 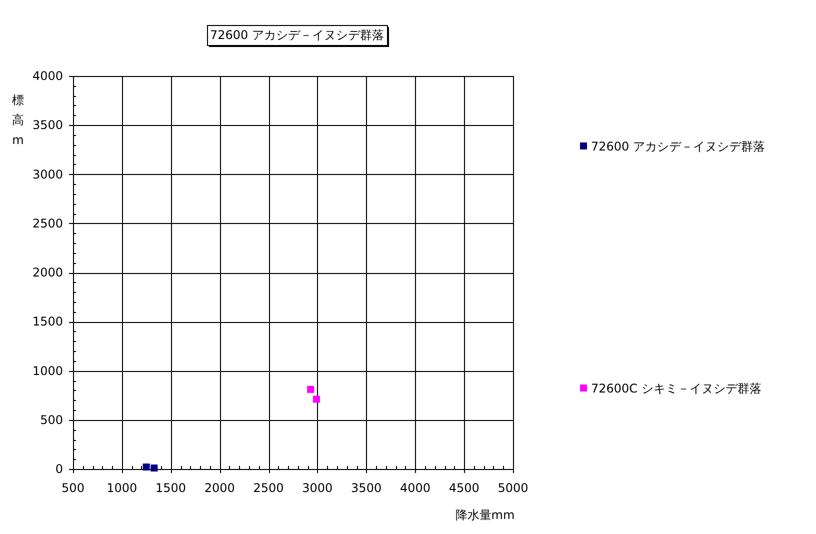 I want to click on y-tick-label: 1500, so click(x=47, y=321).